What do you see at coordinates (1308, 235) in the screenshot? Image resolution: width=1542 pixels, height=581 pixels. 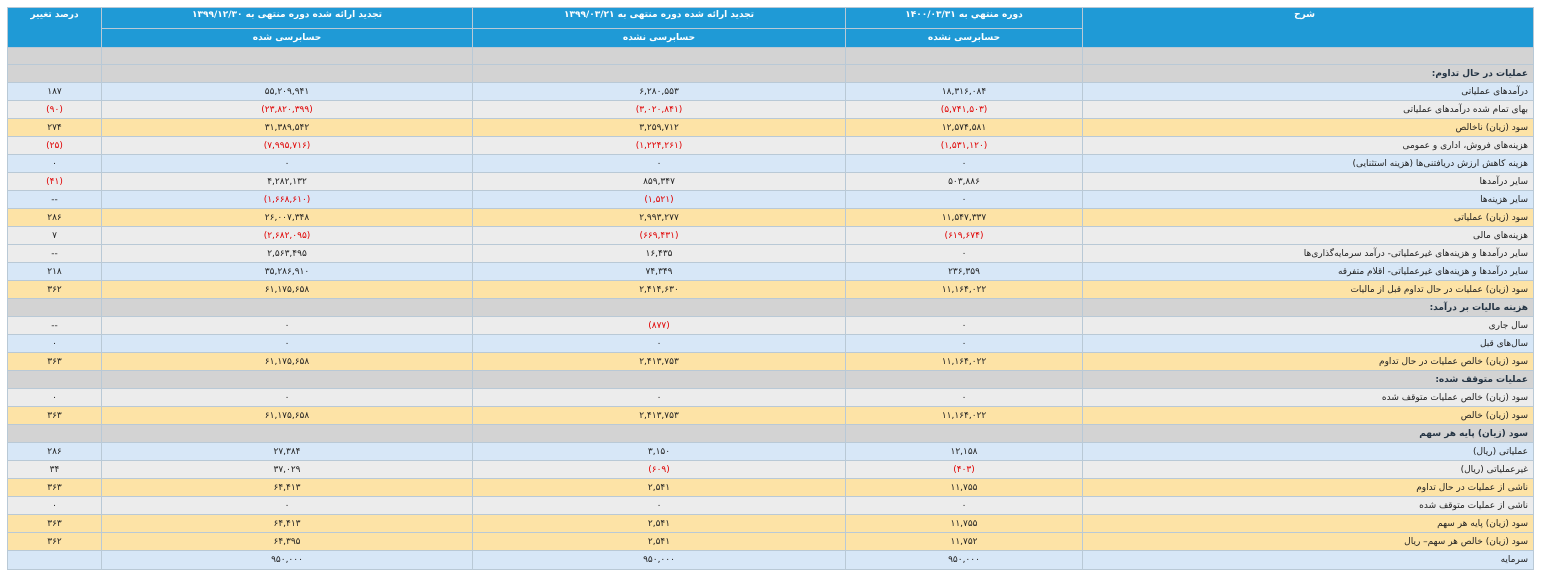 I see `row-label: هزینه‌های مالی` at bounding box center [1308, 235].